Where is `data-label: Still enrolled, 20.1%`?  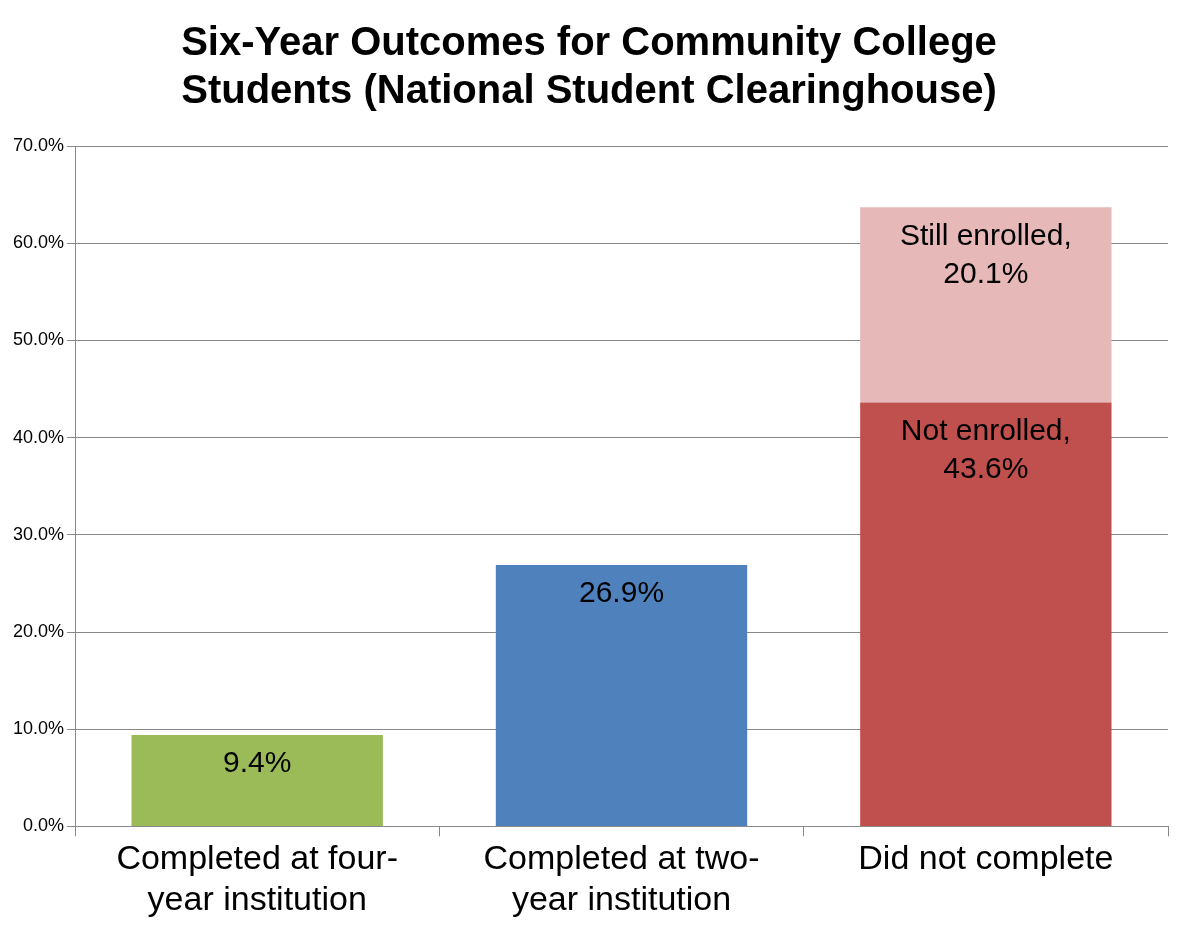 data-label: Still enrolled, 20.1% is located at coordinates (985, 253).